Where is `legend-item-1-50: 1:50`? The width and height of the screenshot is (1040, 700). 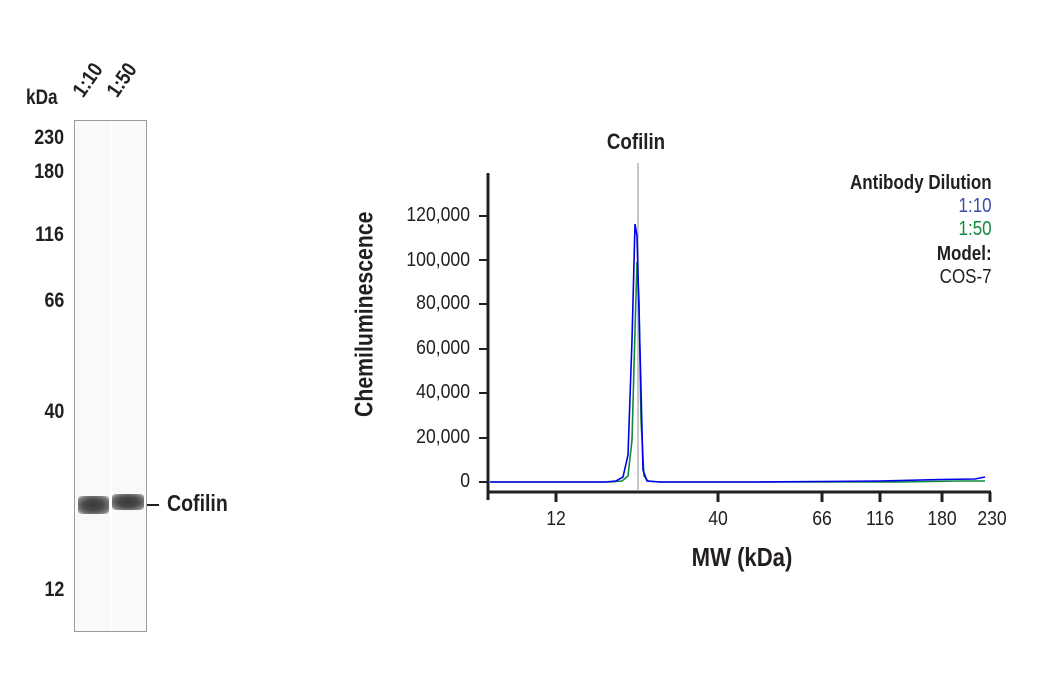
legend-item-1-50: 1:50 is located at coordinates (975, 229).